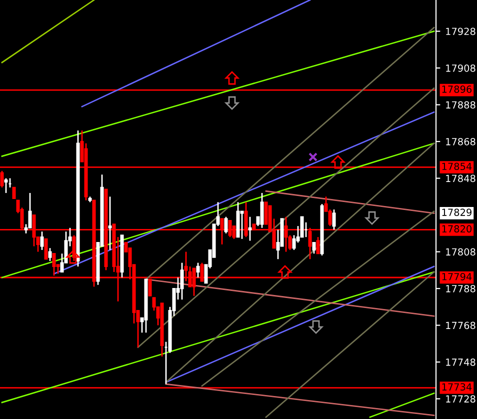 The height and width of the screenshot is (419, 477). What do you see at coordinates (461, 362) in the screenshot?
I see `y-tick-label: 17748` at bounding box center [461, 362].